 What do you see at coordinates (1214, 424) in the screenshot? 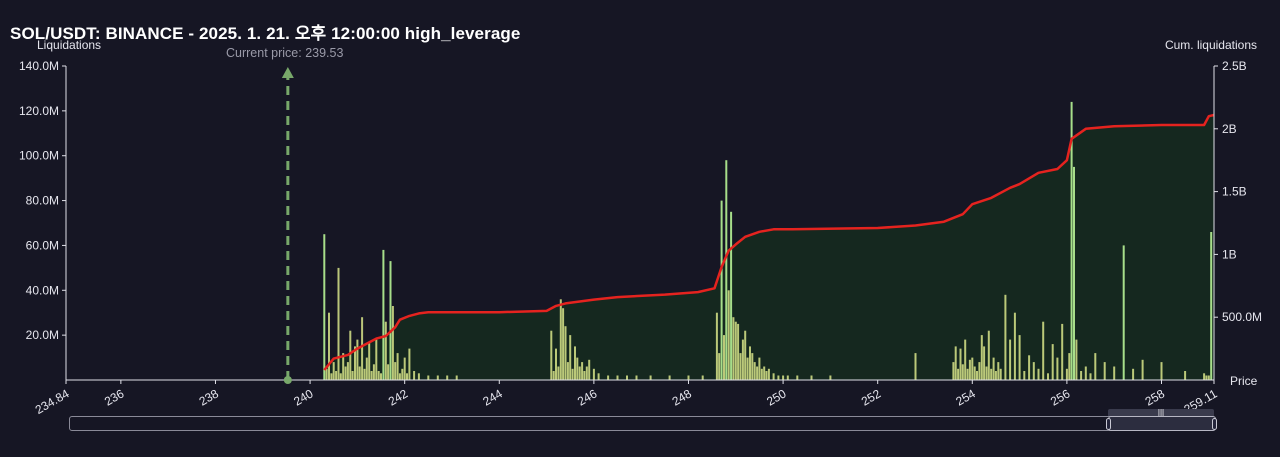
I see `range-right-handle` at bounding box center [1214, 424].